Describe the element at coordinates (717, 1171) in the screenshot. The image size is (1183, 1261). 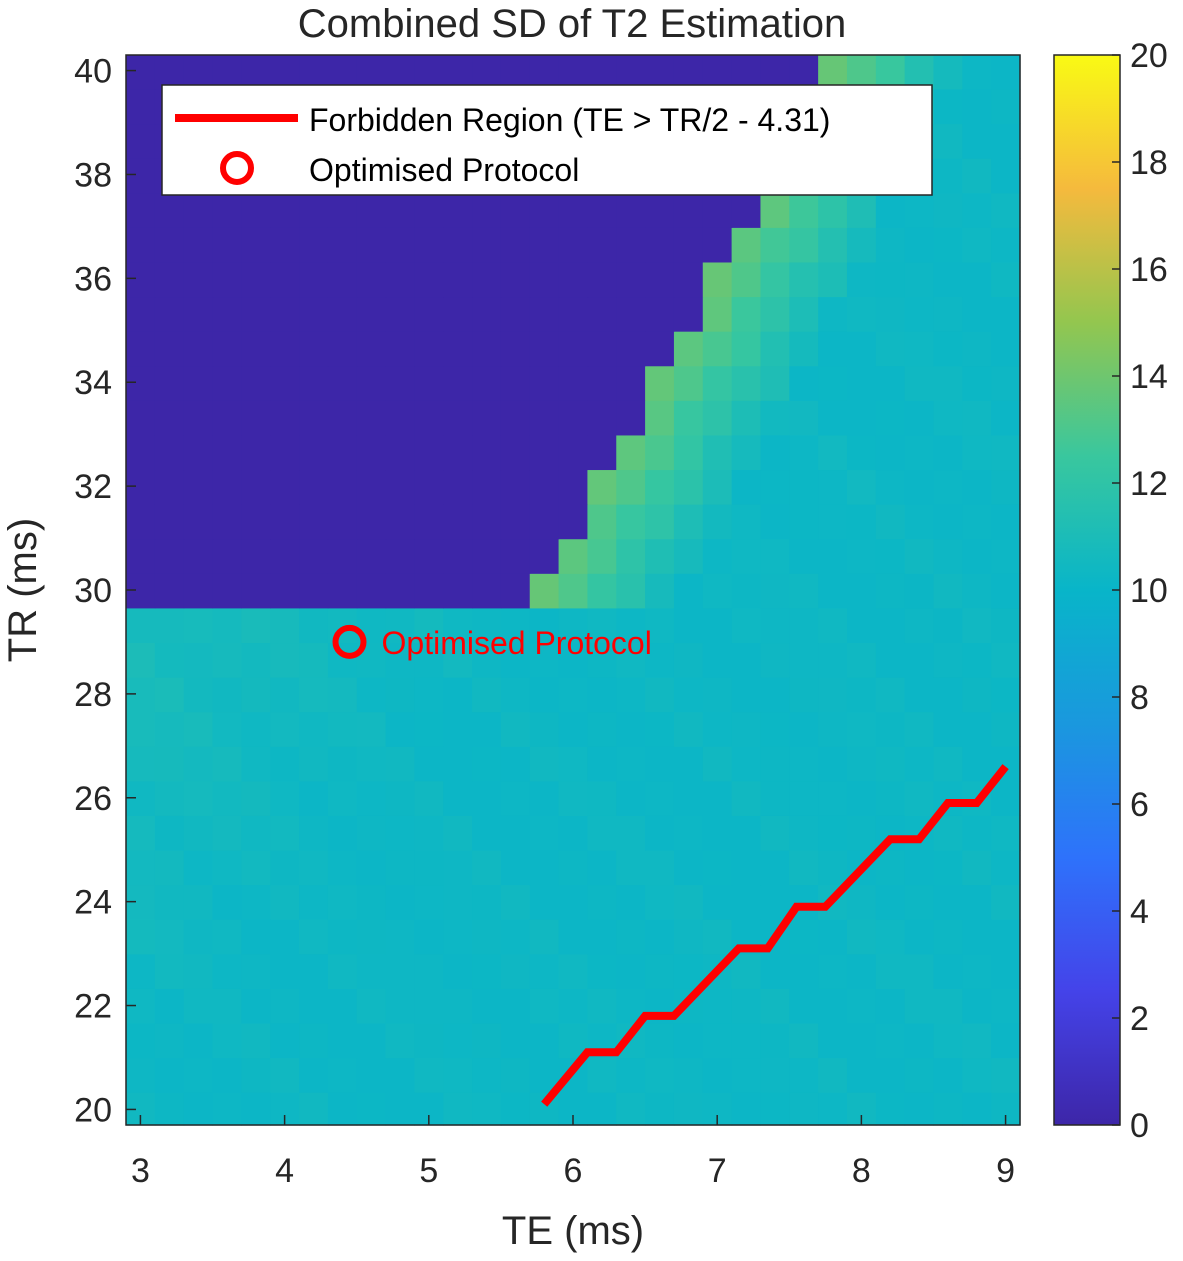
I see `x-tick-label: 7` at that location.